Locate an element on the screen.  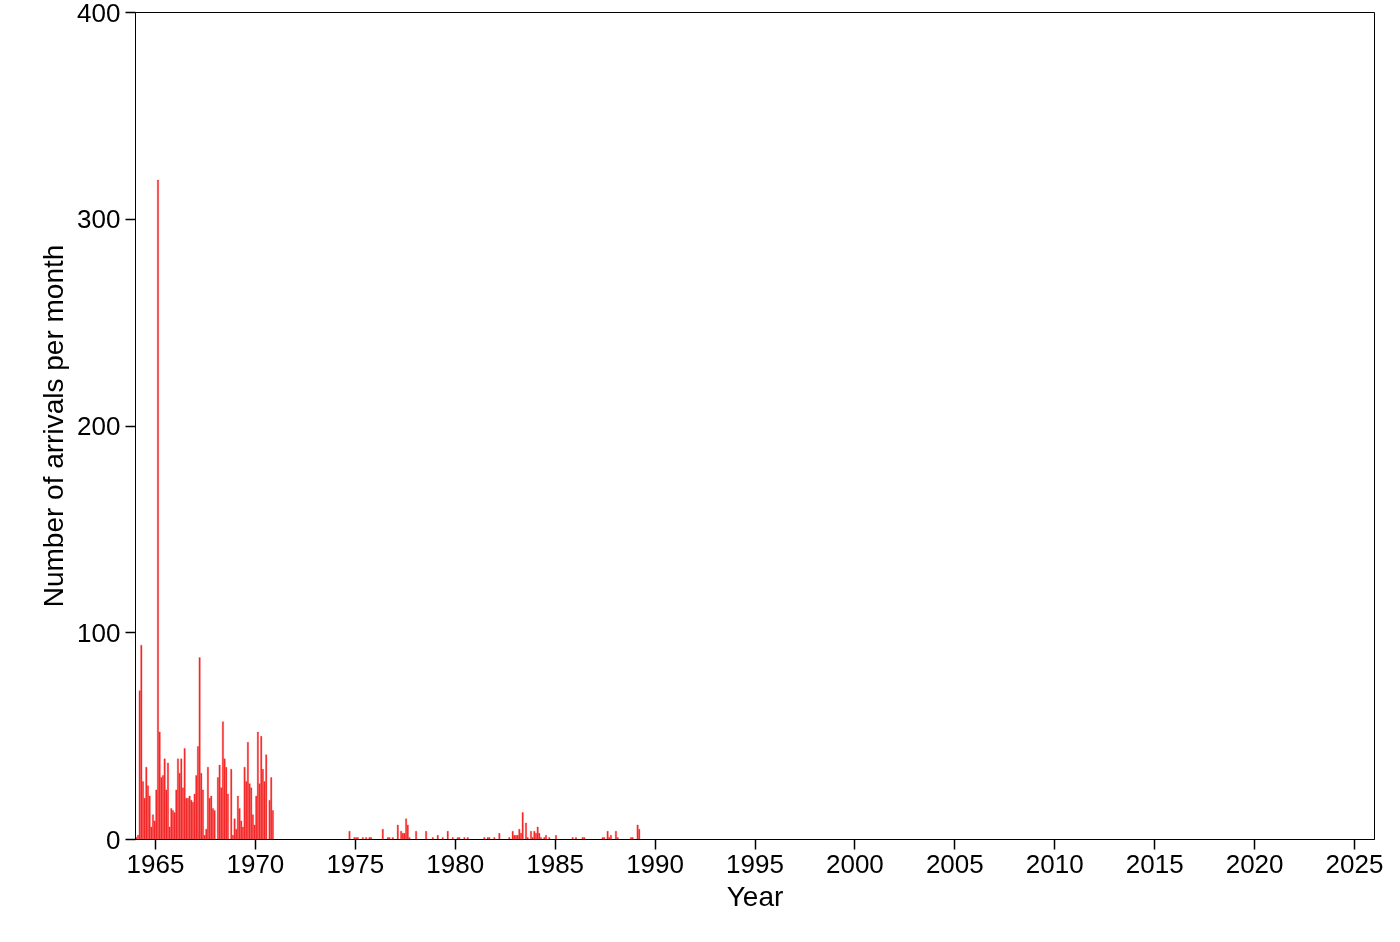
x-tick-label: 1990 is located at coordinates (655, 863).